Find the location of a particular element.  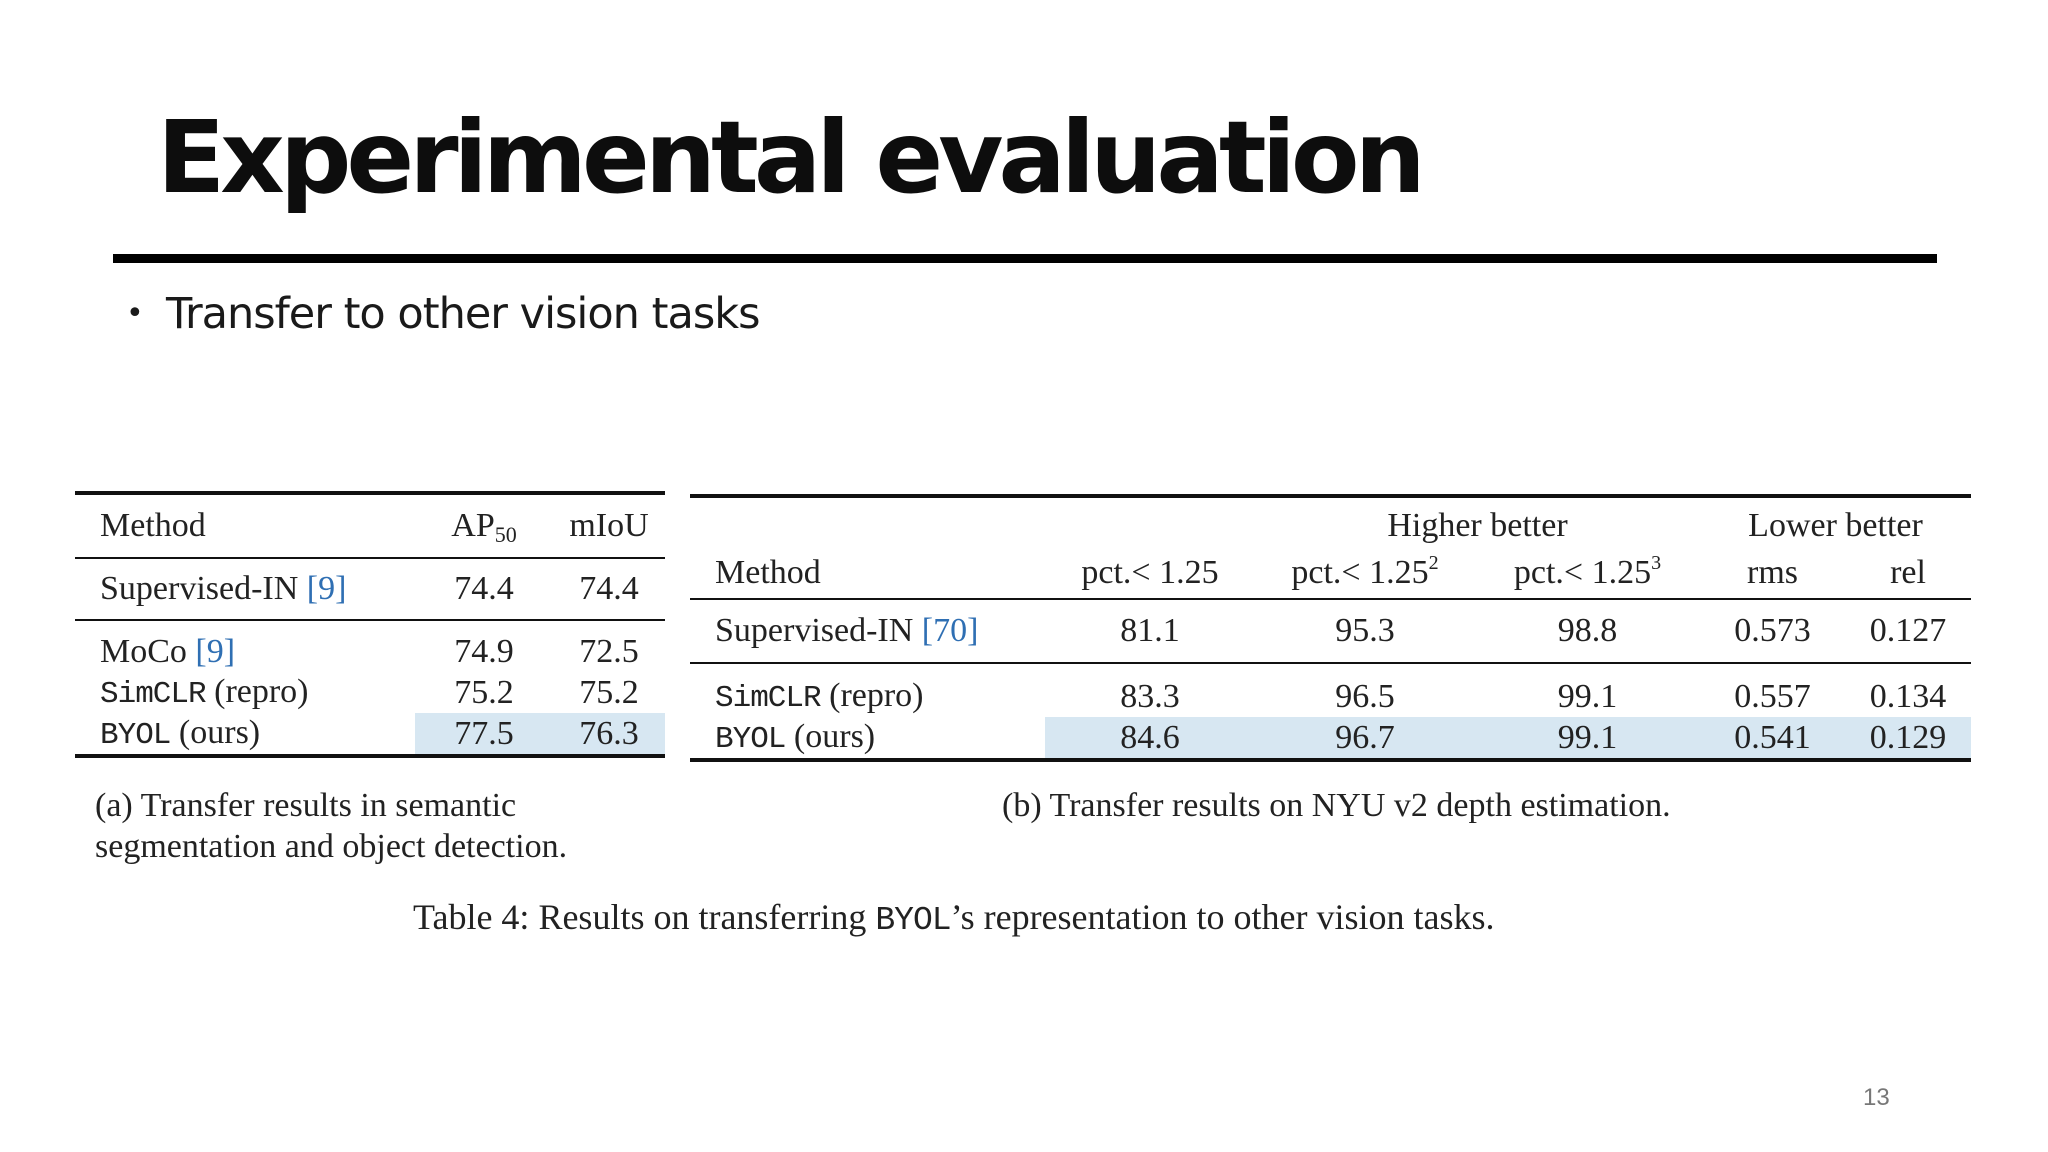

table-a-header-ap-text: AP is located at coordinates (473, 525).